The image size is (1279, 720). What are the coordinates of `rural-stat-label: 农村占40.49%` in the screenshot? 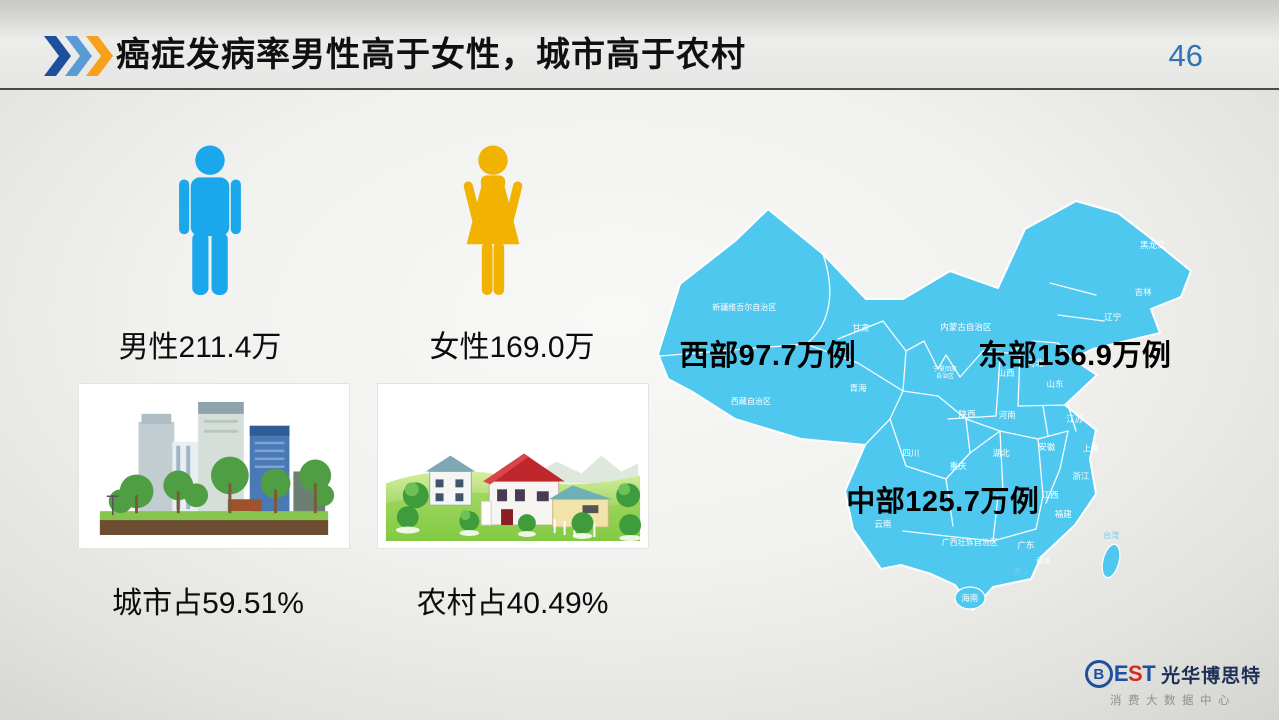 It's located at (512, 603).